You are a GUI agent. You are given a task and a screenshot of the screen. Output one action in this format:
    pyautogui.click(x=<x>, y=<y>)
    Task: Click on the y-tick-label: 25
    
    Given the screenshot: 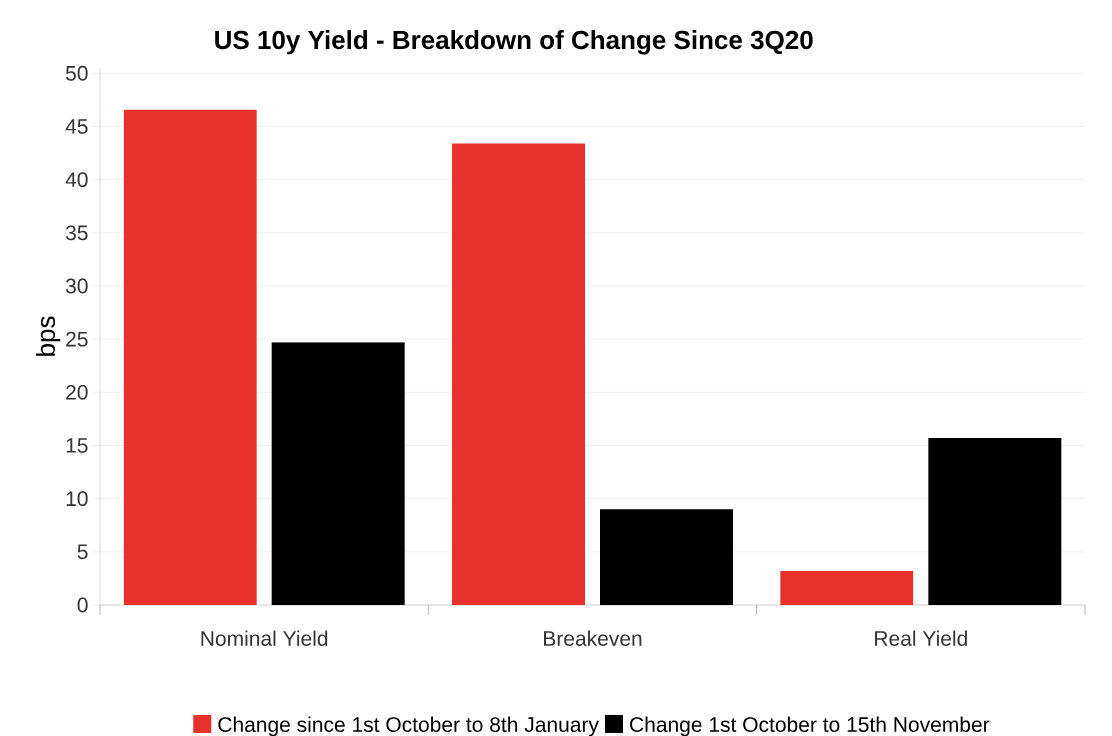 What is the action you would take?
    pyautogui.click(x=77, y=339)
    